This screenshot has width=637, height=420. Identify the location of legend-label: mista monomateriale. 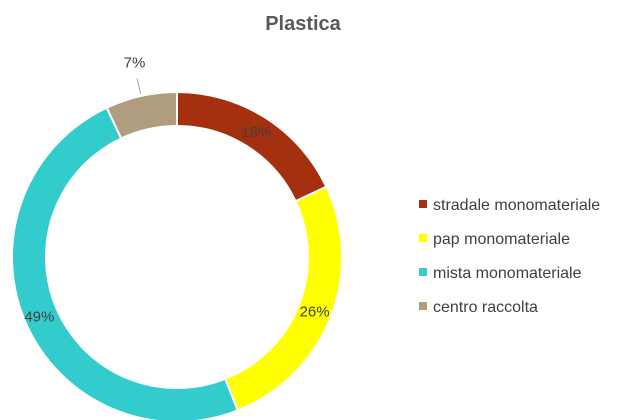
(507, 273).